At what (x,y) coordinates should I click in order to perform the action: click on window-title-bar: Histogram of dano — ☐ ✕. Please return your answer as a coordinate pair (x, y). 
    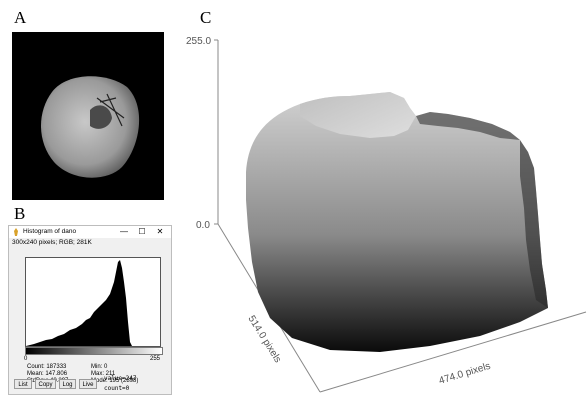
    Looking at the image, I should click on (90, 232).